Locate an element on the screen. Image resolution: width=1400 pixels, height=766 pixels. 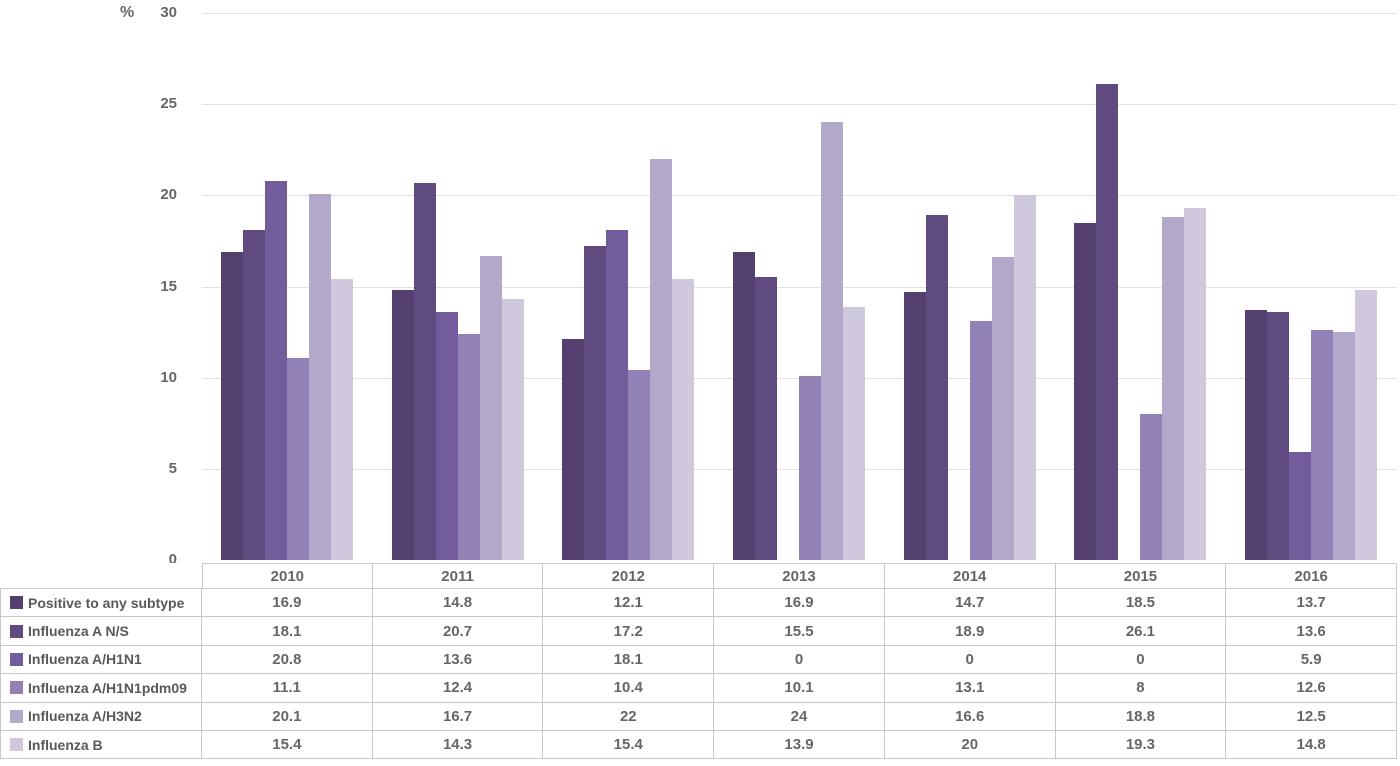
table-value-2012-series-1: 17.2 is located at coordinates (629, 631).